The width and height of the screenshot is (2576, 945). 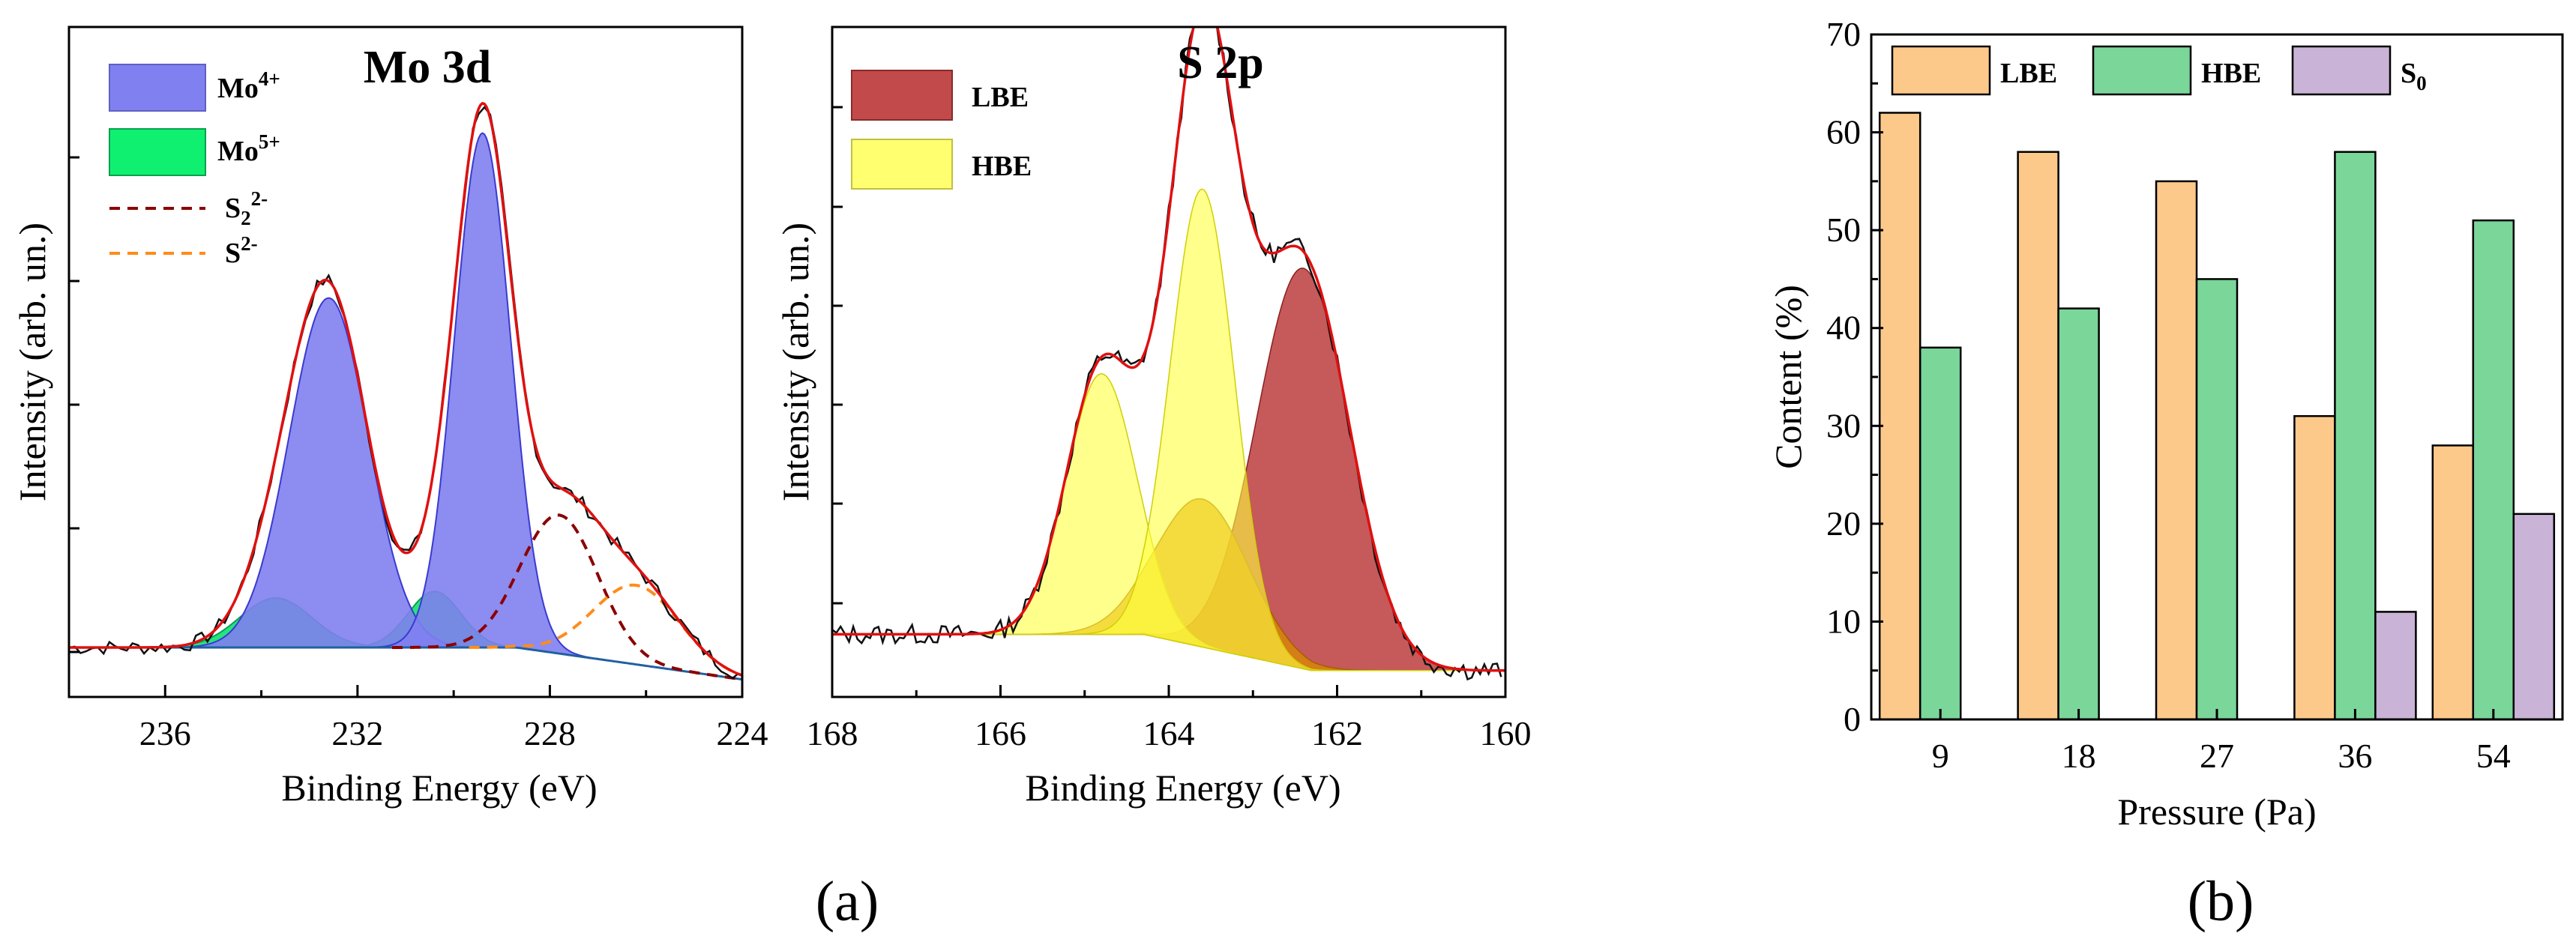 I want to click on mo3d-legend: Mo4+ Mo5+ S22- S2-, so click(x=195, y=167).